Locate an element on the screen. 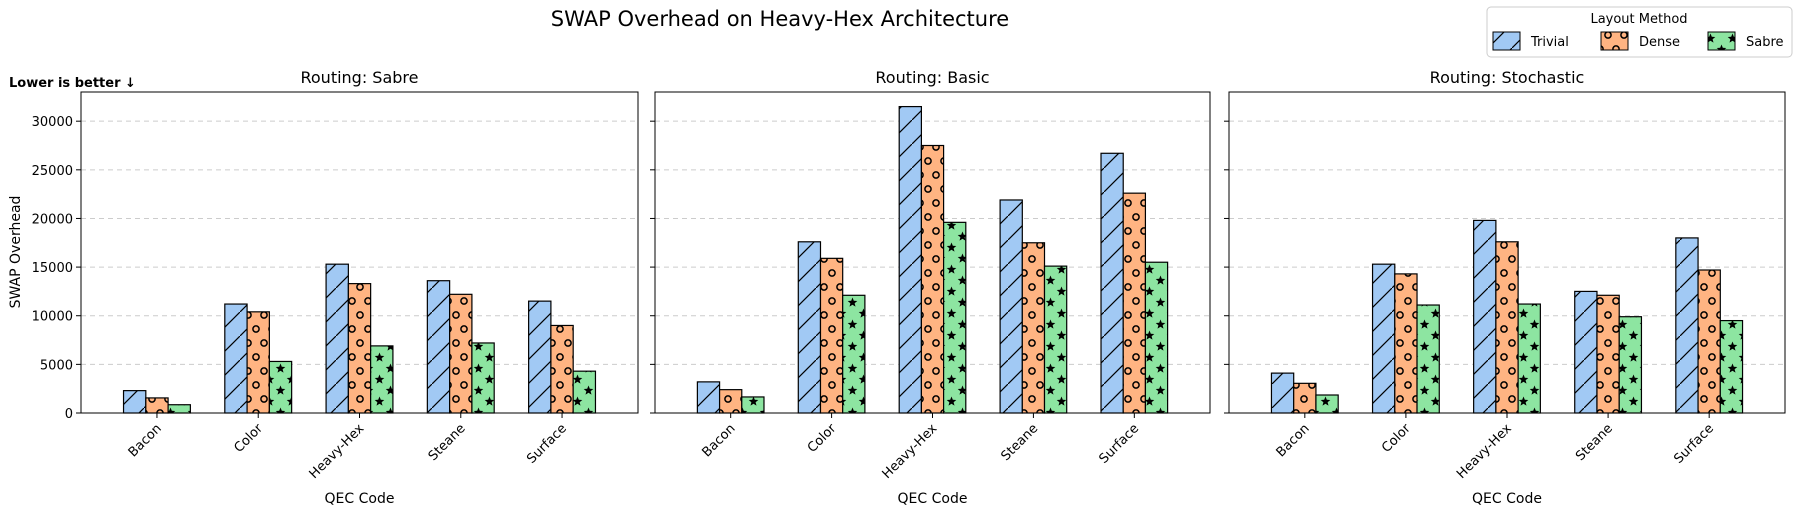  panel-title: Routing: Sabre is located at coordinates (359, 77).